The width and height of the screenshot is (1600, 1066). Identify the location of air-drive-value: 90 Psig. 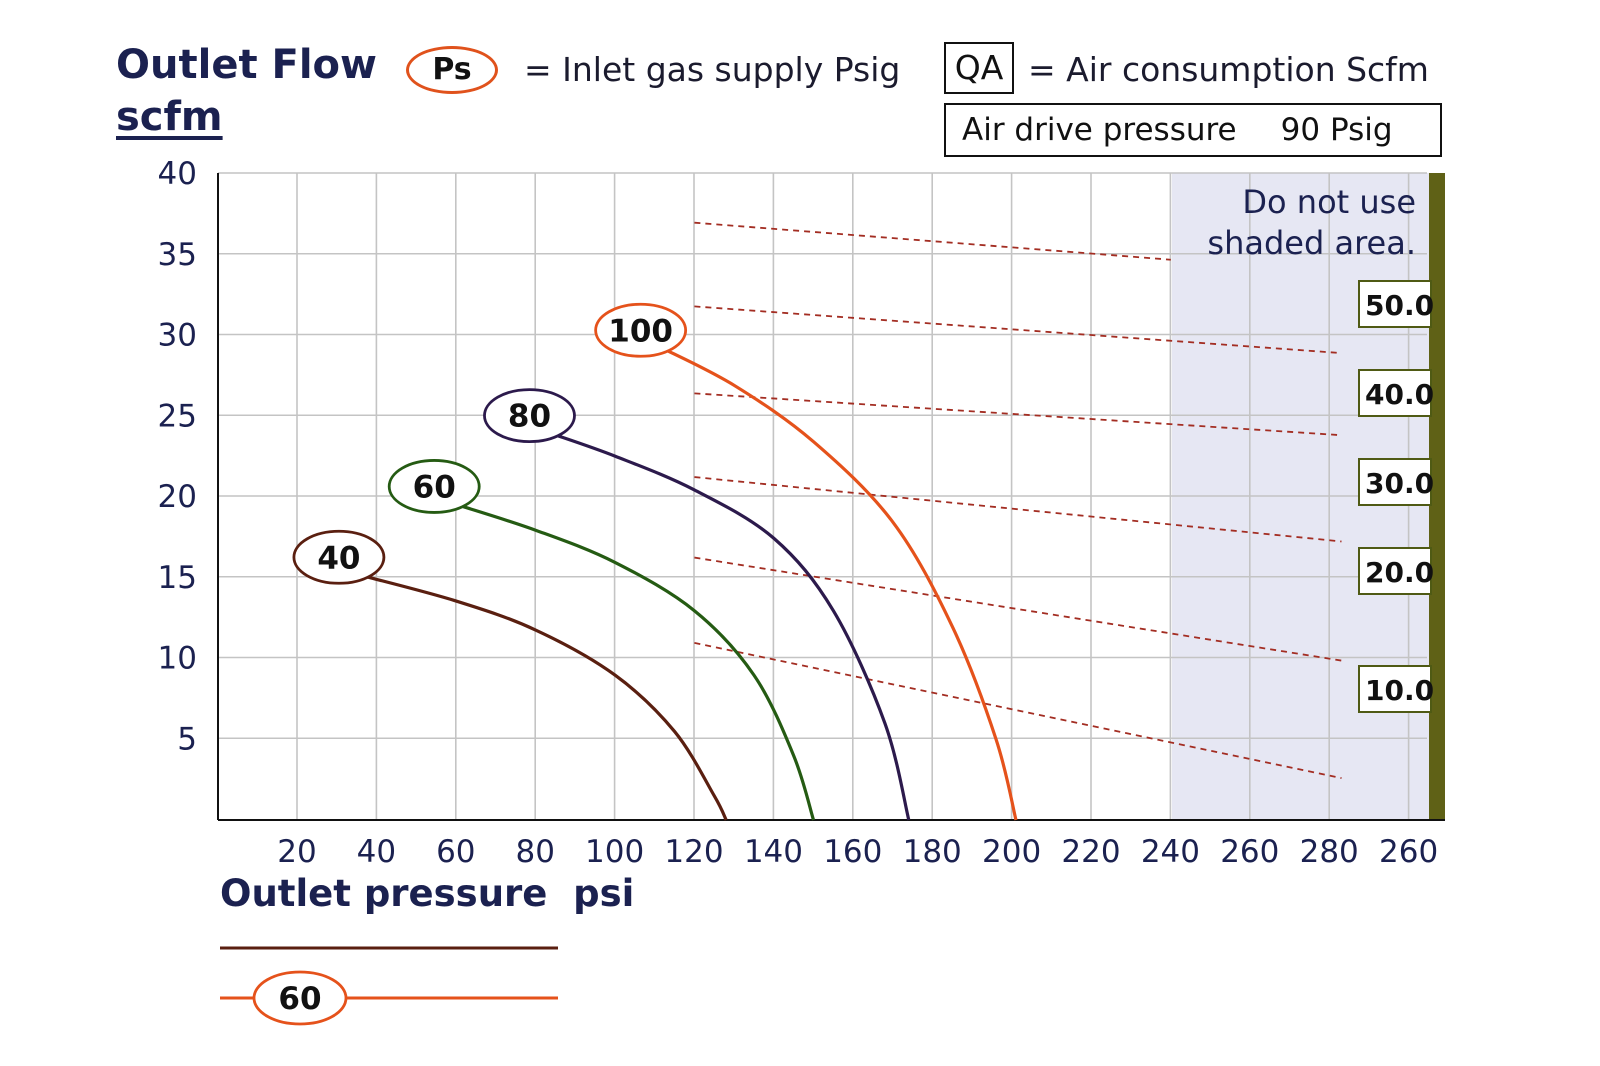
(1336, 130).